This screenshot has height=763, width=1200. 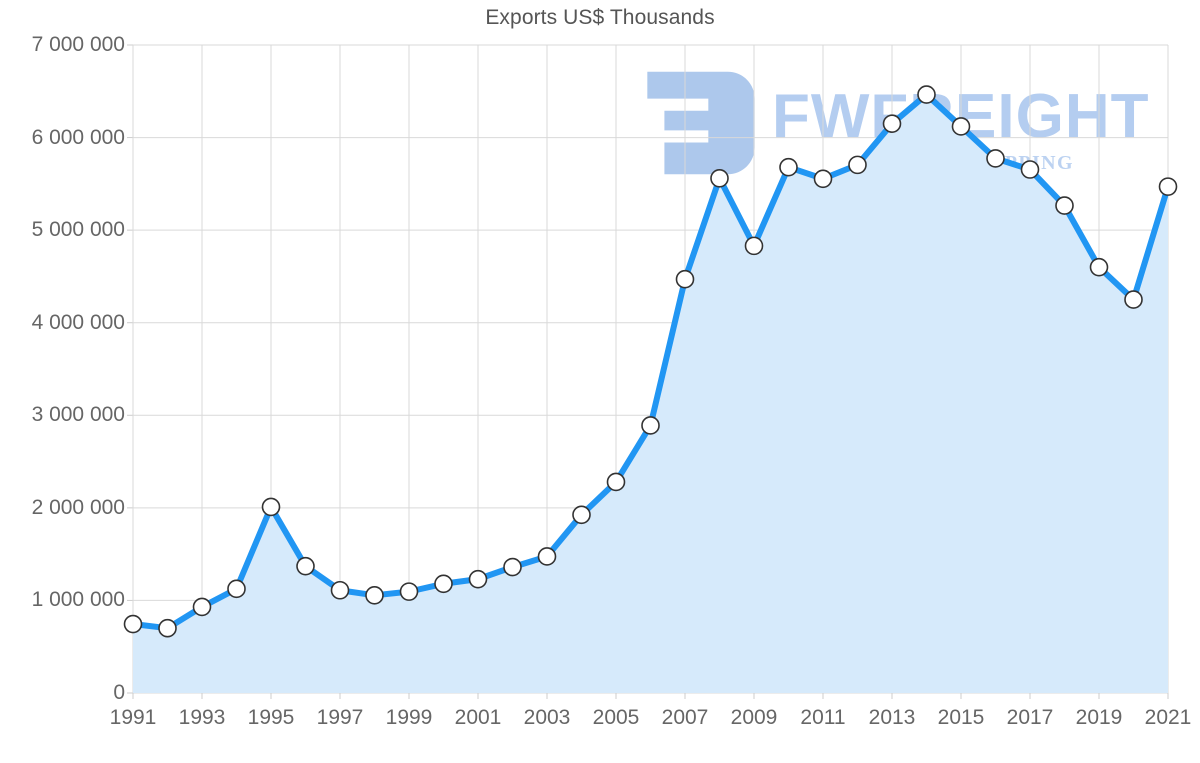 I want to click on x-axis-tick-label: 1995, so click(x=271, y=717).